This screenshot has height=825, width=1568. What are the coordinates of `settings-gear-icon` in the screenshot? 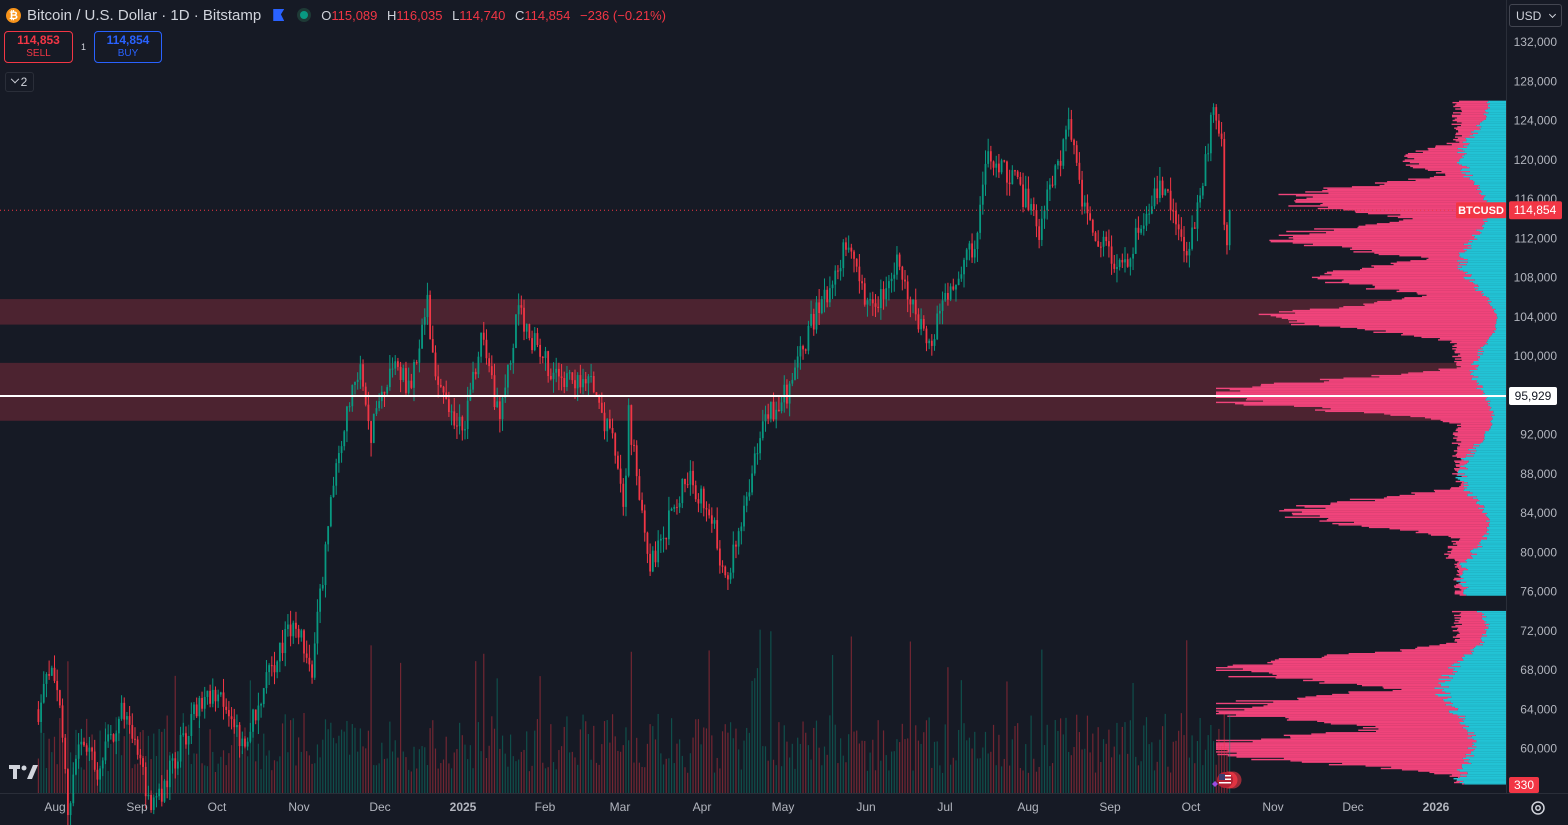 It's located at (1538, 808).